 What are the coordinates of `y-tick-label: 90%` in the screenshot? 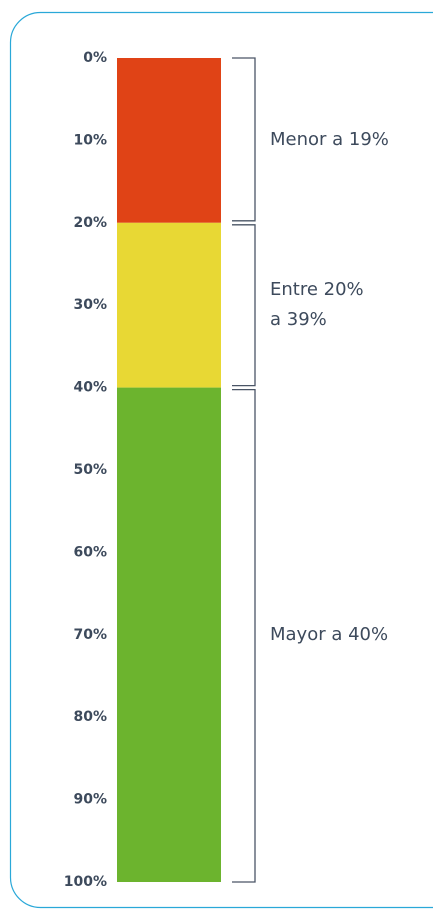 It's located at (90, 800).